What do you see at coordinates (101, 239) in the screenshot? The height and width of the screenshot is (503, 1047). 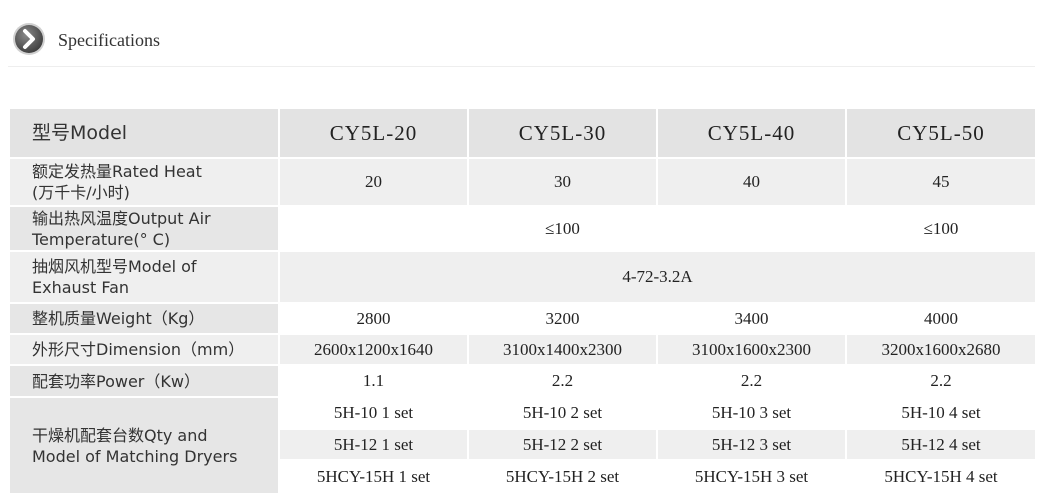 I see `label-line: Temperature(° C)` at bounding box center [101, 239].